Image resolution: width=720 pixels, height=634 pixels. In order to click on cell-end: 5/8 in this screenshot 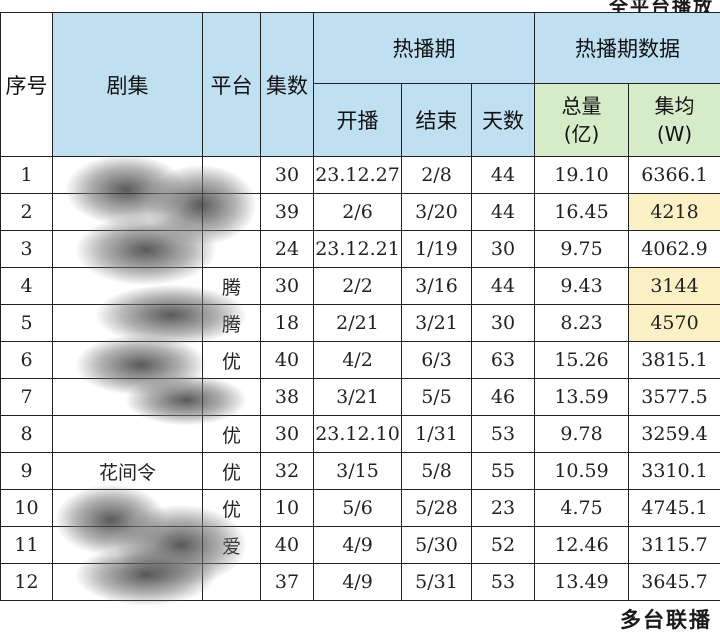, I will do `click(437, 471)`.